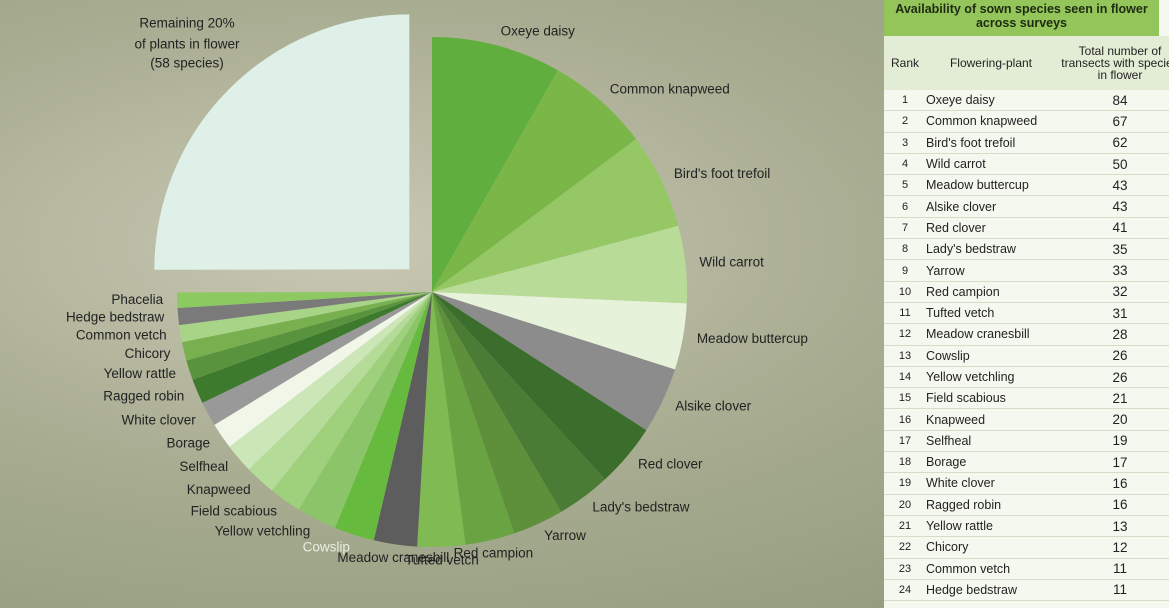 This screenshot has width=1169, height=608. Describe the element at coordinates (991, 206) in the screenshot. I see `plant-cell: Alsike clover` at that location.